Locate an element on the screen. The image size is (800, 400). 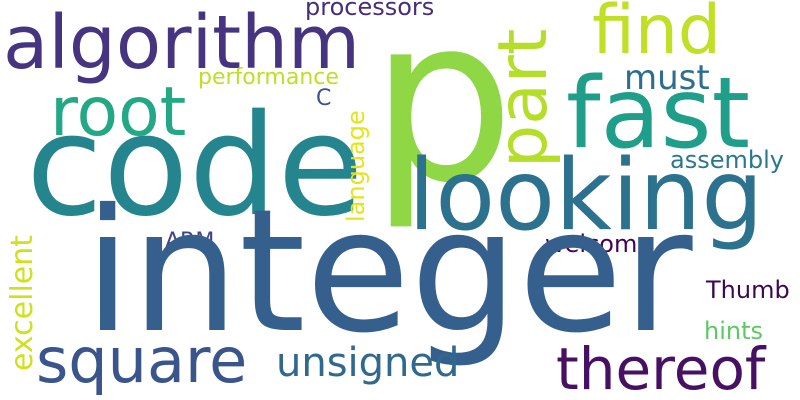
word-excellent: excellent is located at coordinates (23, 303).